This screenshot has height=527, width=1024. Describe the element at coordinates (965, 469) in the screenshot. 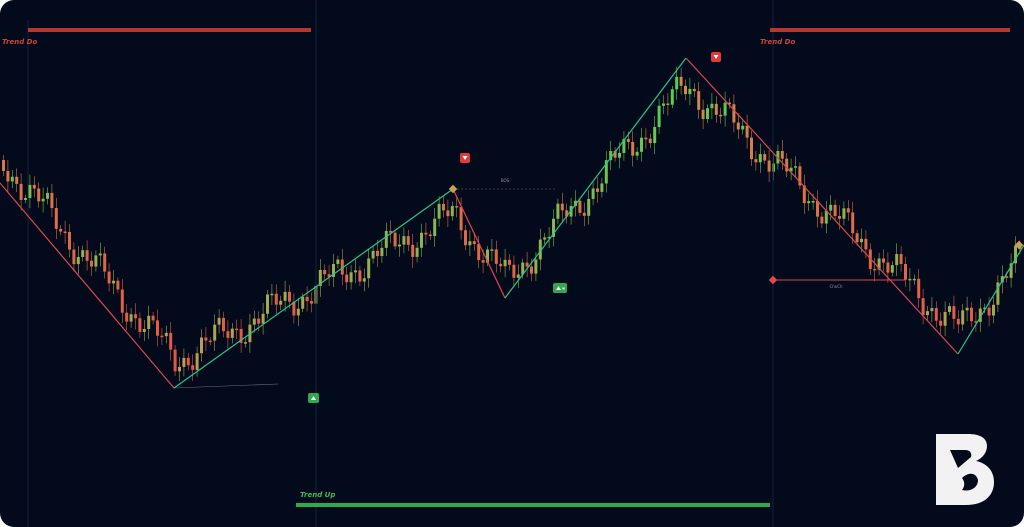

I see `logo` at that location.